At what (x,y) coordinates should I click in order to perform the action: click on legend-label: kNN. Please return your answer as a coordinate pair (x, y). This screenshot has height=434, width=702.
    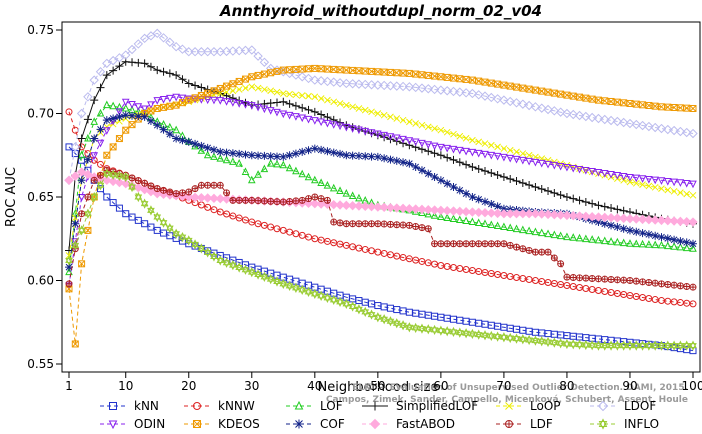
    Looking at the image, I should click on (146, 406).